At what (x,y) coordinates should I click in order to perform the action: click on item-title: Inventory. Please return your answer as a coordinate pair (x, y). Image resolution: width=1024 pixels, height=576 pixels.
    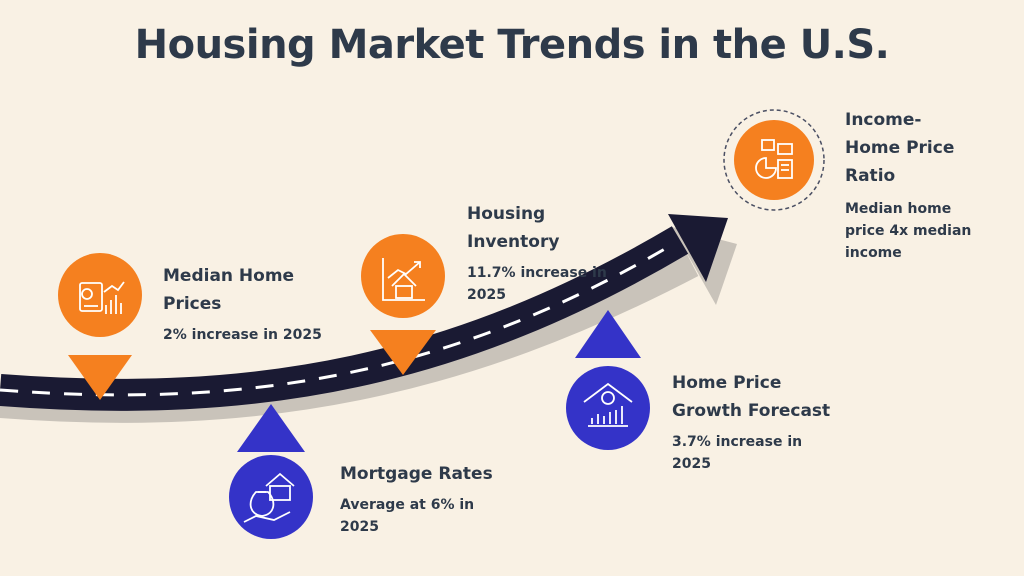
    Looking at the image, I should click on (513, 242).